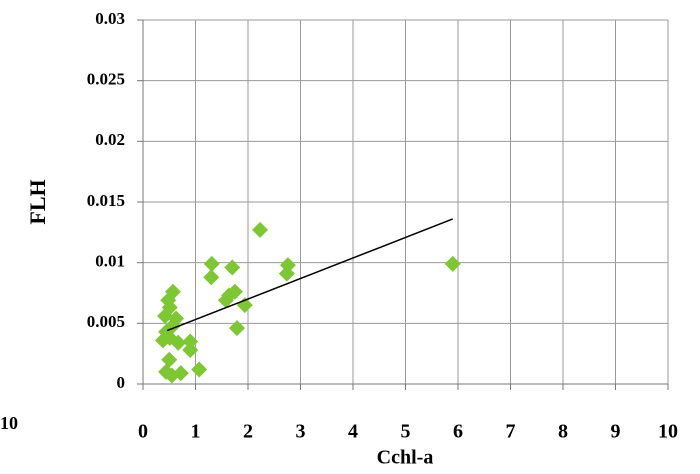 The image size is (700, 474). Describe the element at coordinates (511, 432) in the screenshot. I see `x-tick-label: 7` at that location.